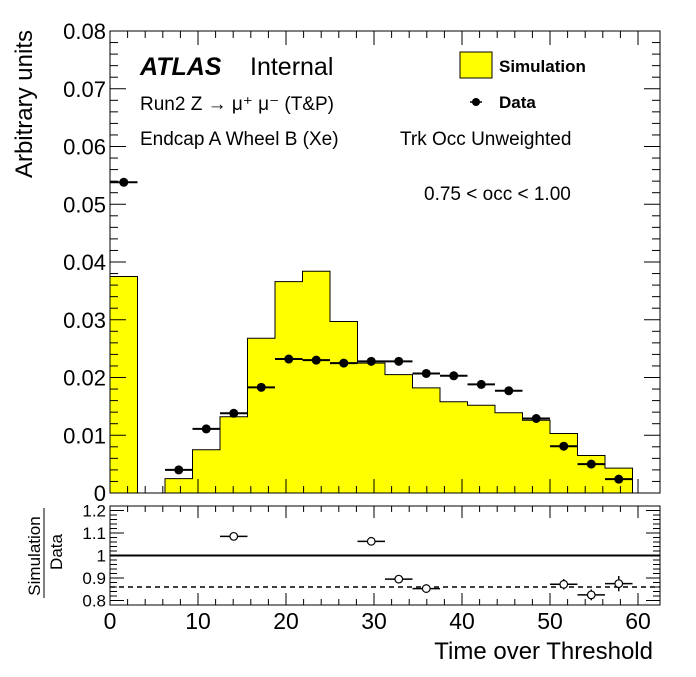 The image size is (696, 677). I want to click on y-tick-label: 0.05, so click(84, 204).